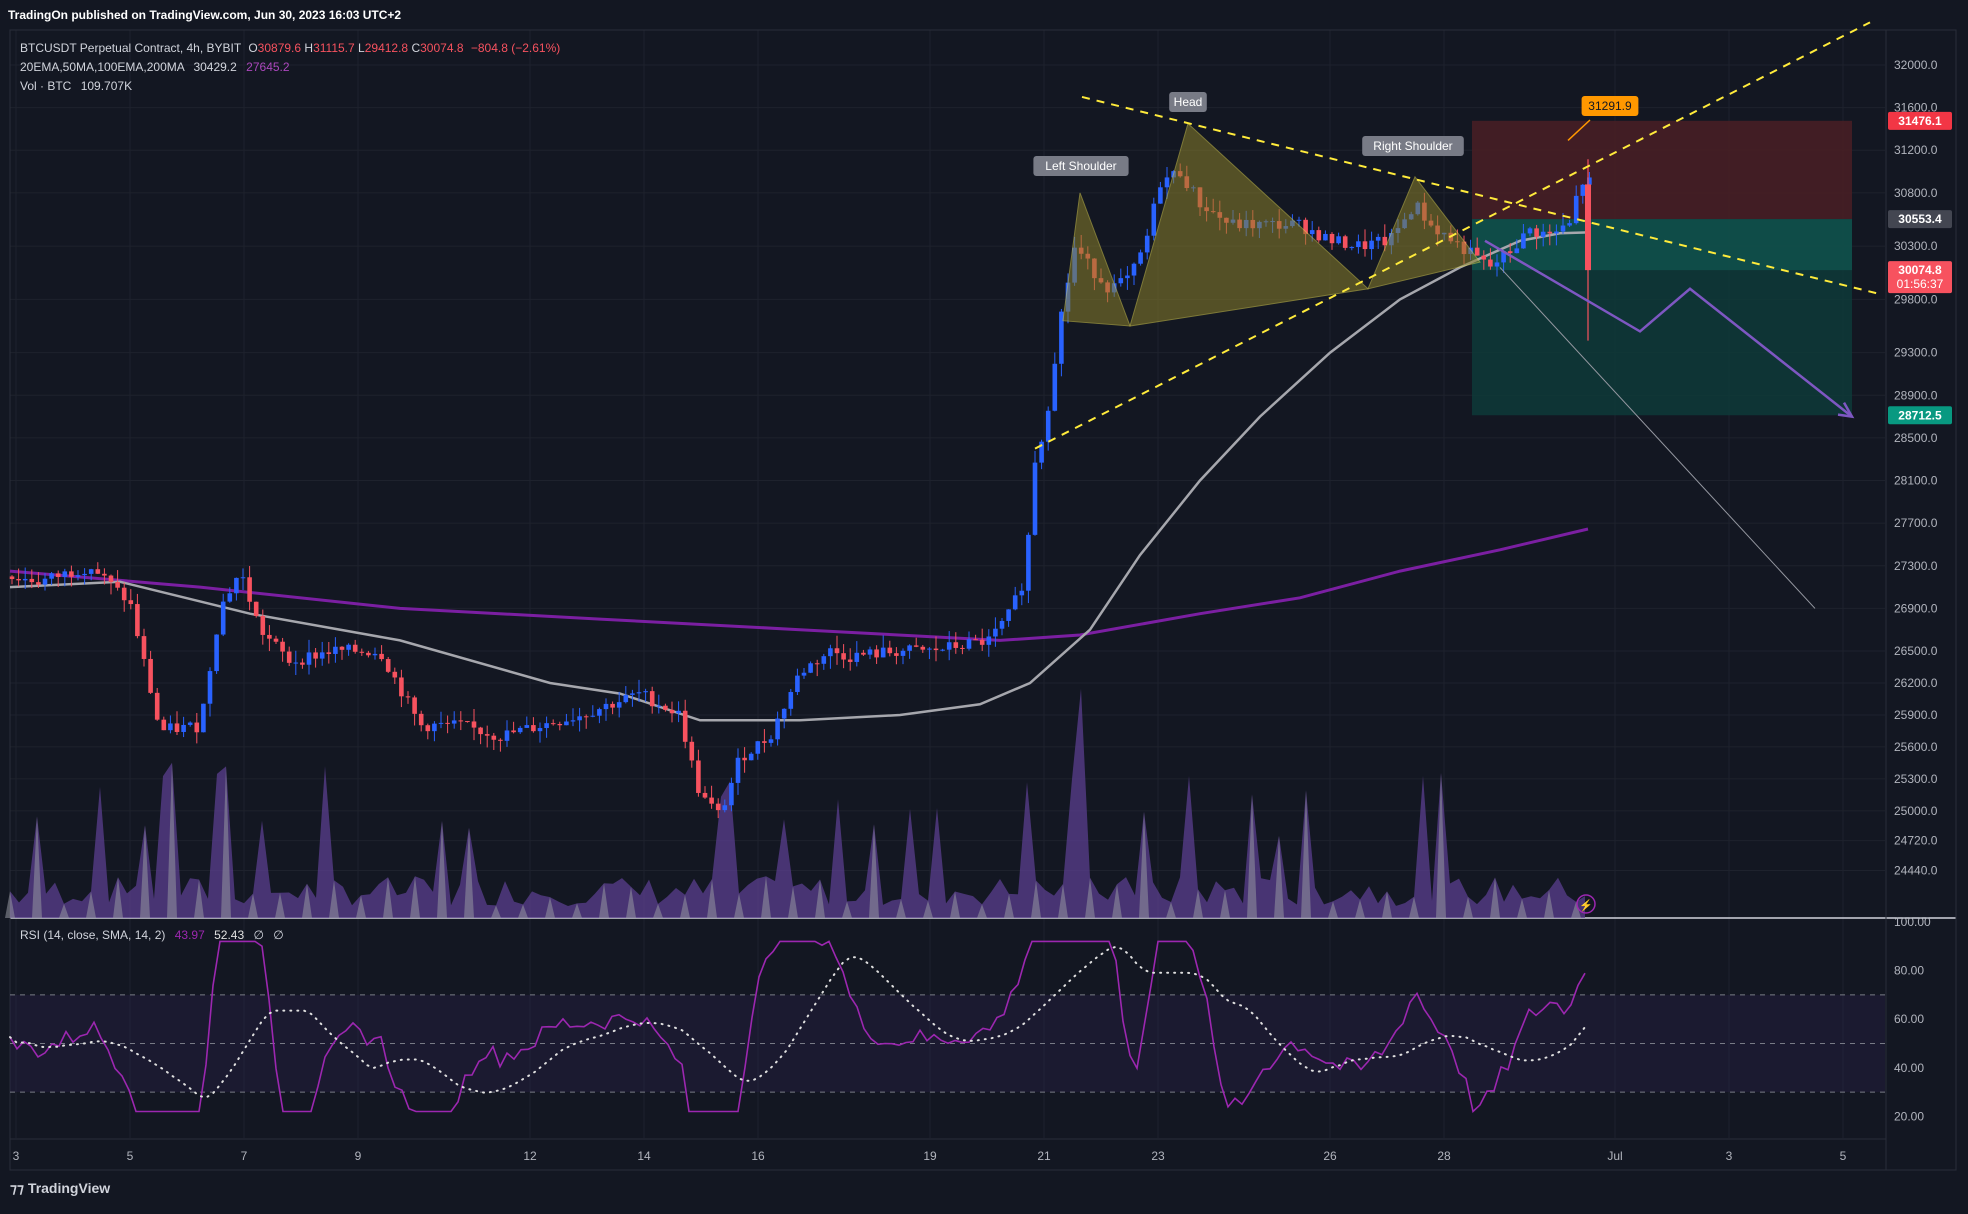  Describe the element at coordinates (1916, 779) in the screenshot. I see `price-axis-label: 25300.0` at that location.